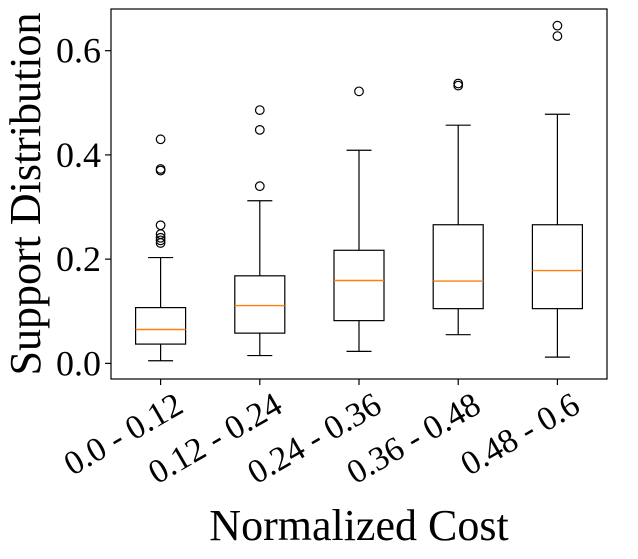 The height and width of the screenshot is (559, 638). What do you see at coordinates (358, 525) in the screenshot?
I see `x-axis-label: Normalized Cost` at bounding box center [358, 525].